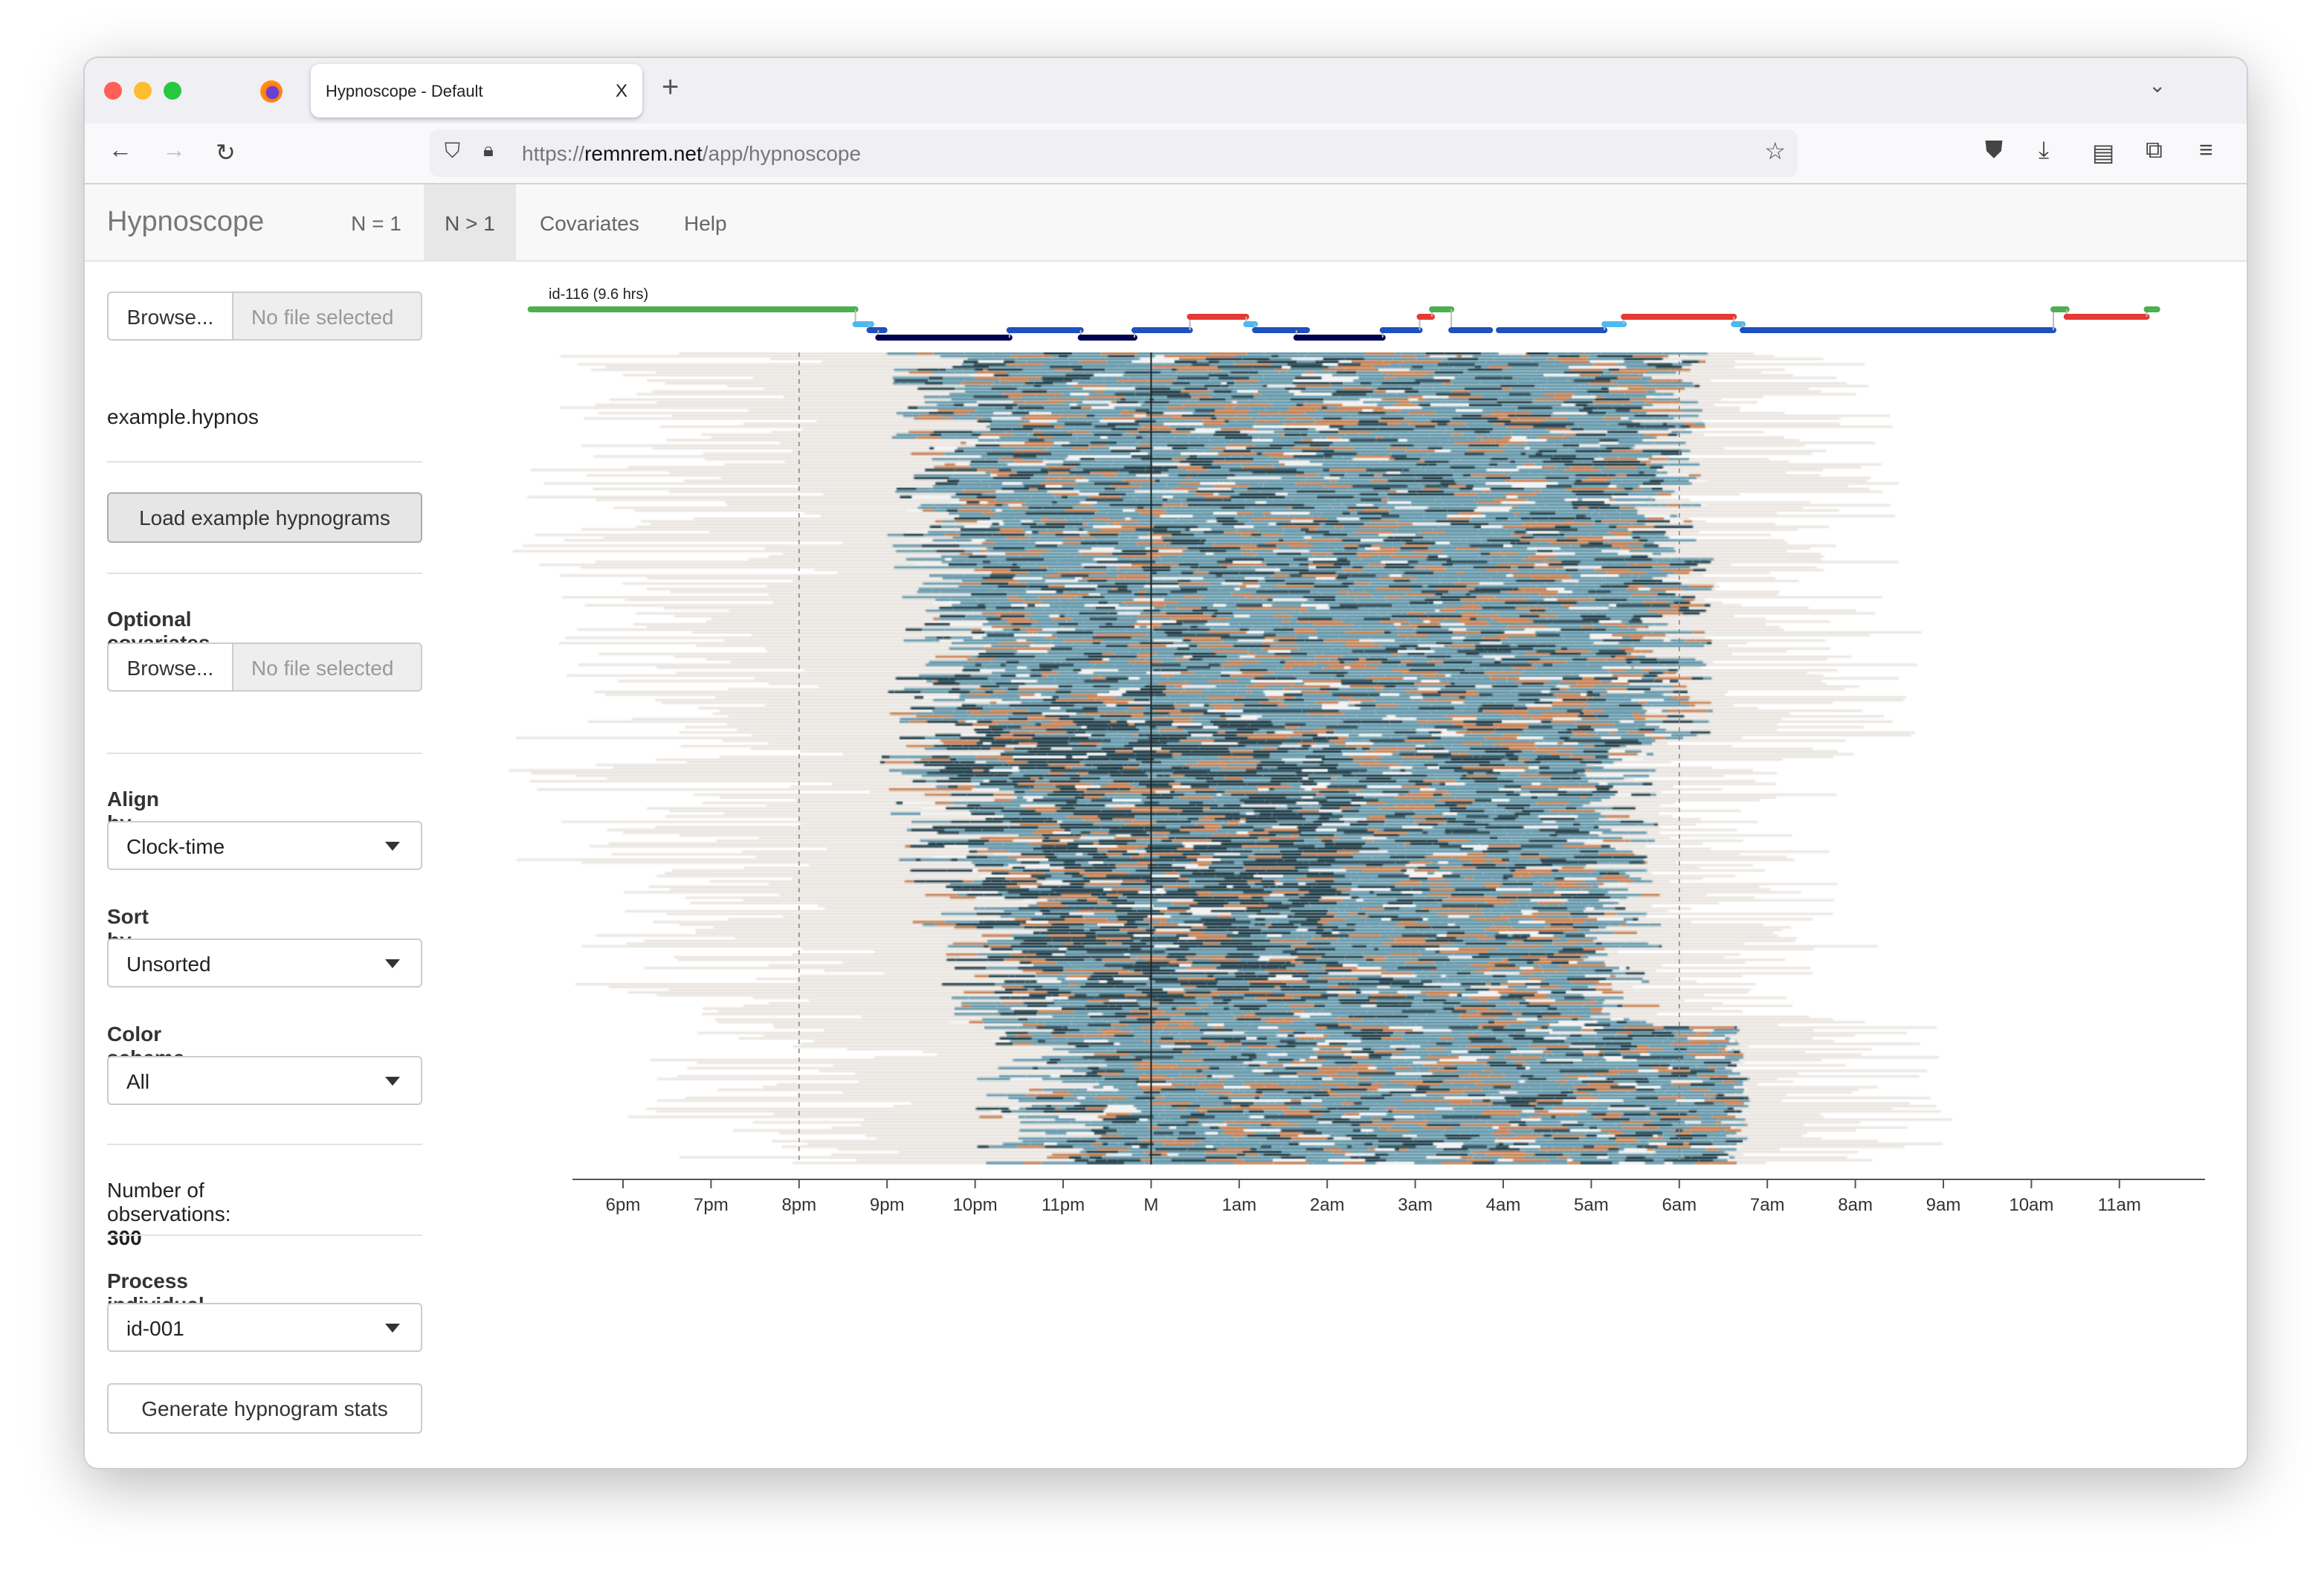  I want to click on x-tick-label: 10am, so click(2031, 1204).